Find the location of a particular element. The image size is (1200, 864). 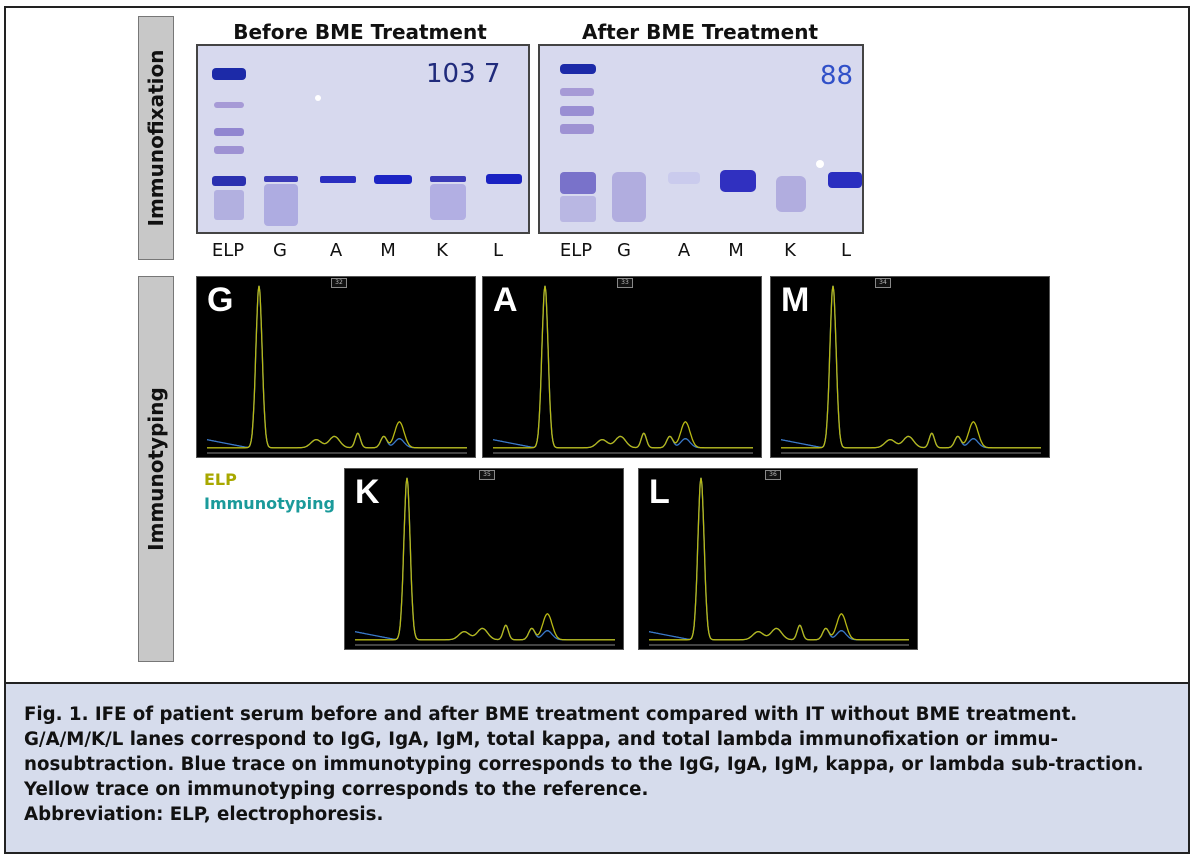

caption-fig-label: Fig. 1. is located at coordinates (56, 714).